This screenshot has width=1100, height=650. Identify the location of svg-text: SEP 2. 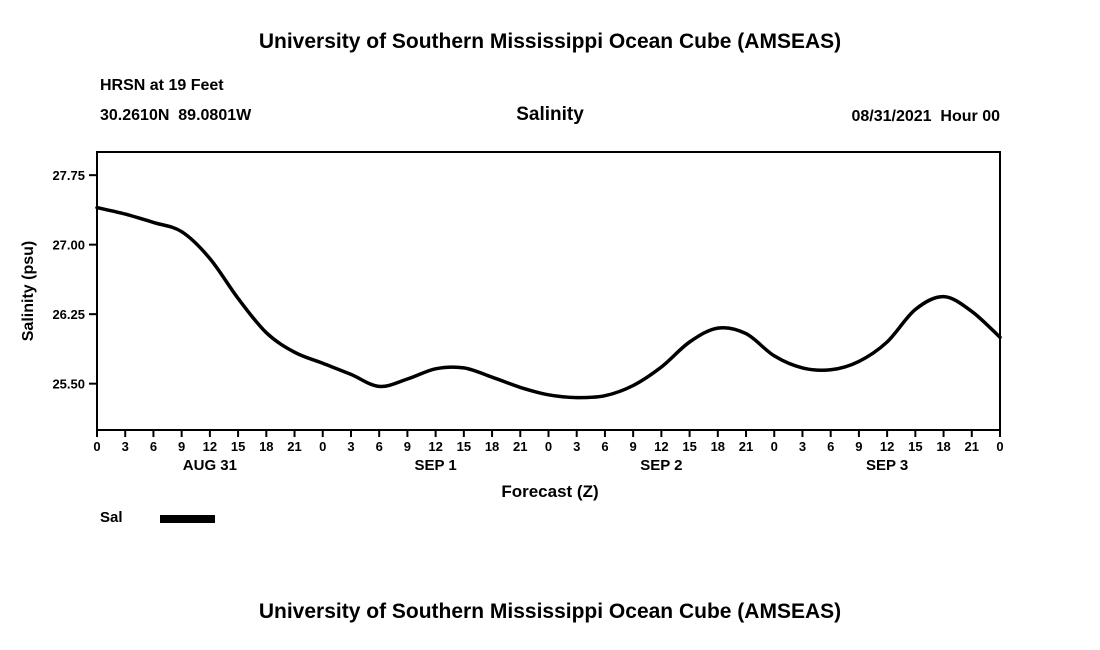
(661, 465).